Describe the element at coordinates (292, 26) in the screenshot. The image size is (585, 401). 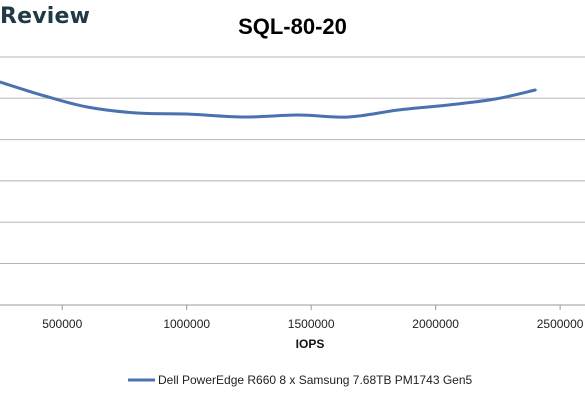
I see `chart-title: SQL-80-20` at that location.